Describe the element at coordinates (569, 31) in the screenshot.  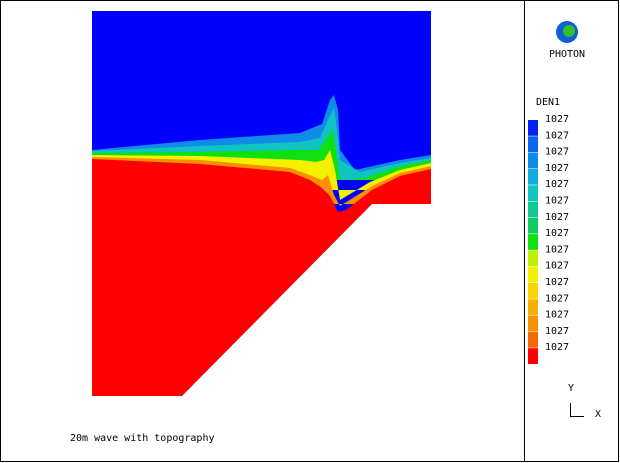
I see `logo-mark` at that location.